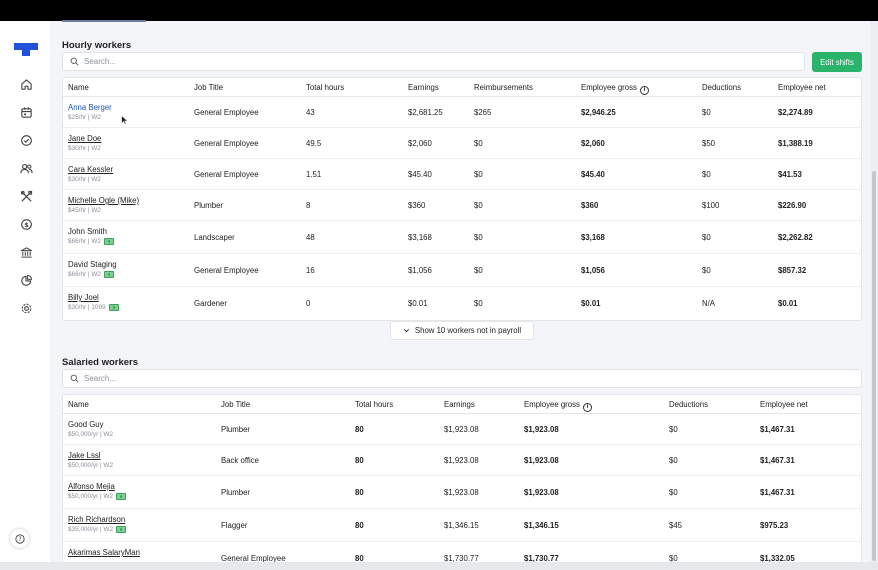  Describe the element at coordinates (104, 200) in the screenshot. I see `worker-name-link: Michelle Ogle (Mike)` at that location.